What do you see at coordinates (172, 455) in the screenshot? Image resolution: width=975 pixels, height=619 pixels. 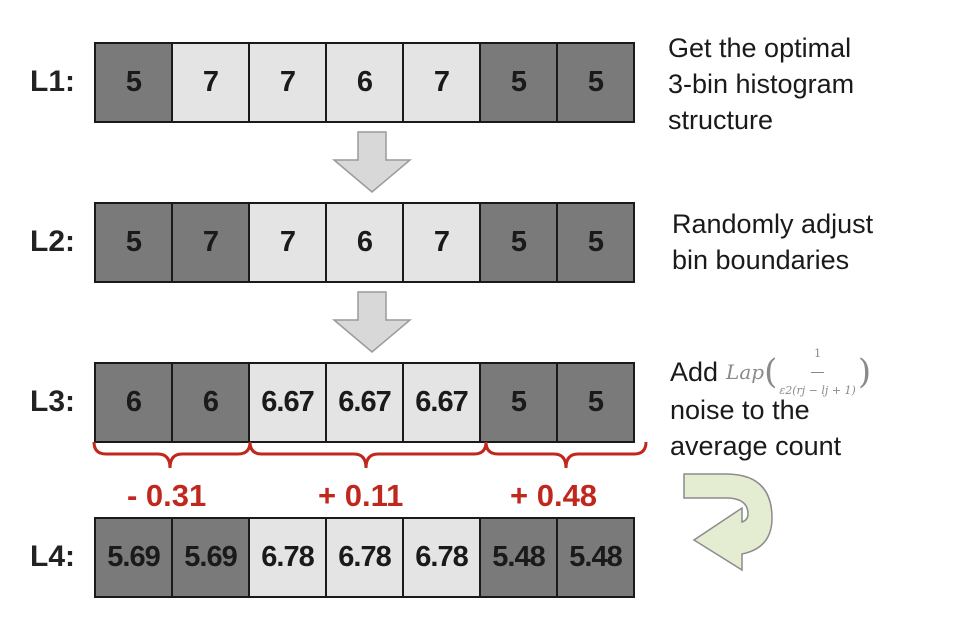 I see `brace-left` at bounding box center [172, 455].